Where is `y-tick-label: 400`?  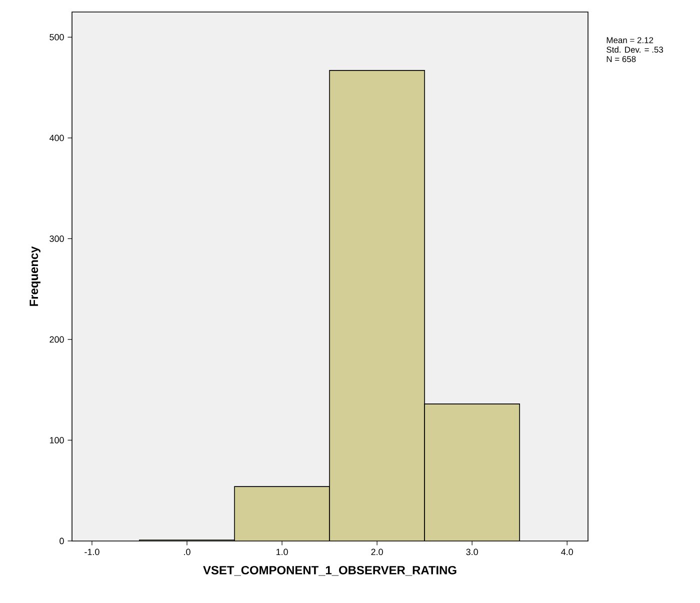 y-tick-label: 400 is located at coordinates (56, 138).